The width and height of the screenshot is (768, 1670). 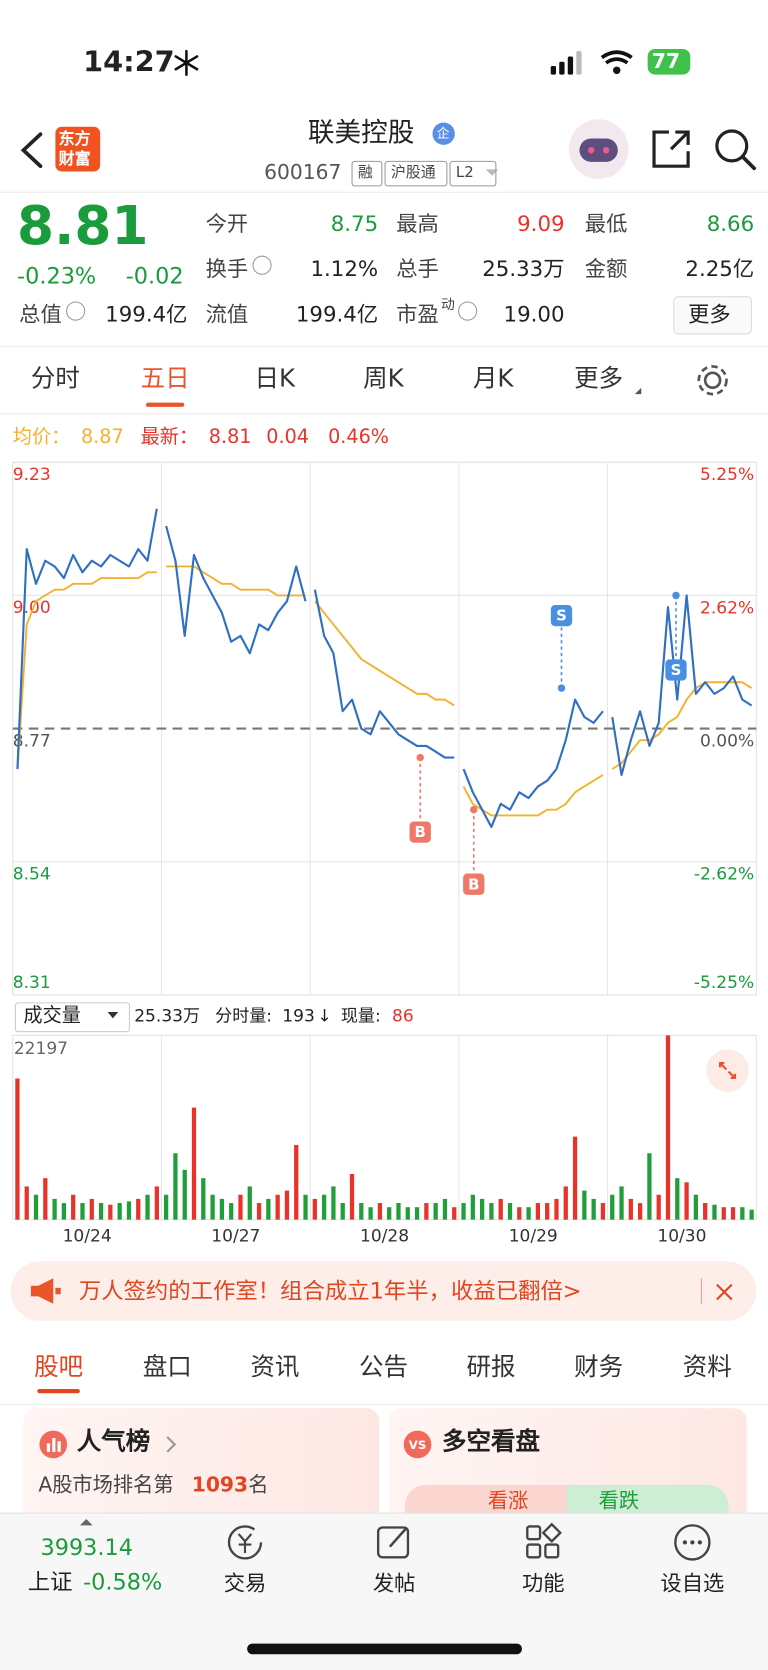 I want to click on volume-selector-label: 成交量, so click(x=52, y=1015).